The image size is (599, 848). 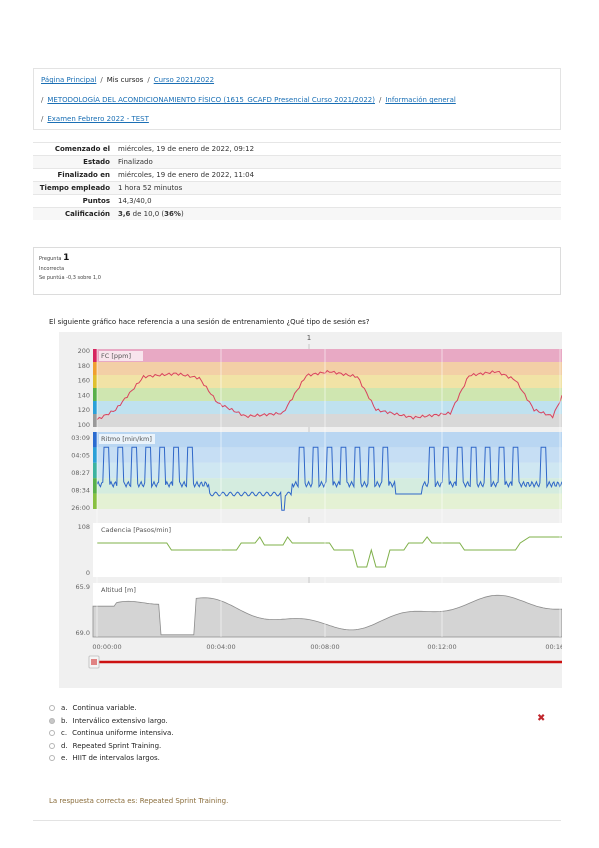 What do you see at coordinates (50, 259) in the screenshot?
I see `question-prefix: Pregunta` at bounding box center [50, 259].